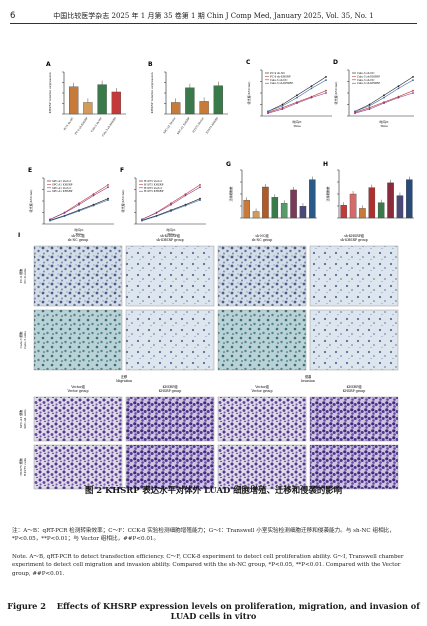 This screenshot has height=626, width=427. What do you see at coordinates (78, 467) in the screenshot?
I see `micrograph-bottom-r1-c0` at bounding box center [78, 467].